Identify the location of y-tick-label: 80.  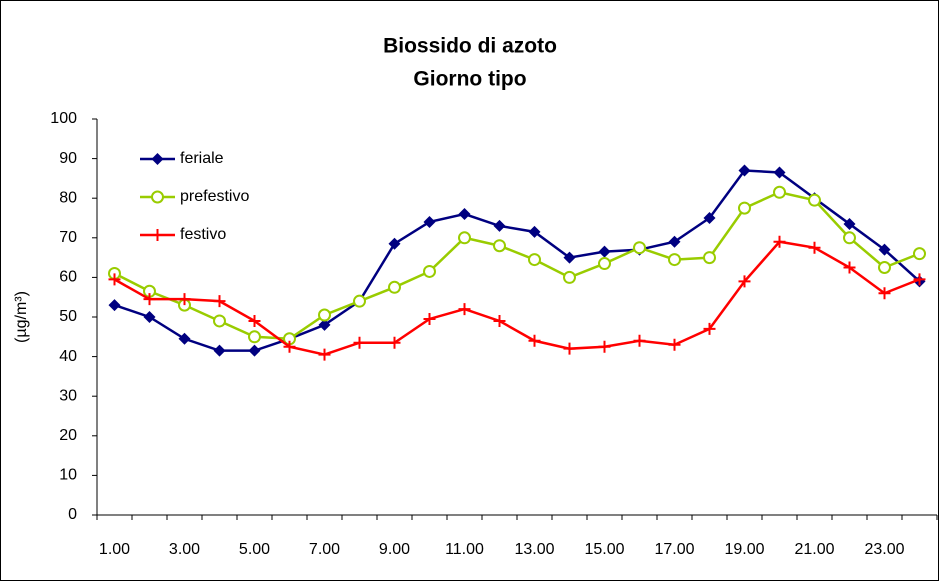
(68, 197).